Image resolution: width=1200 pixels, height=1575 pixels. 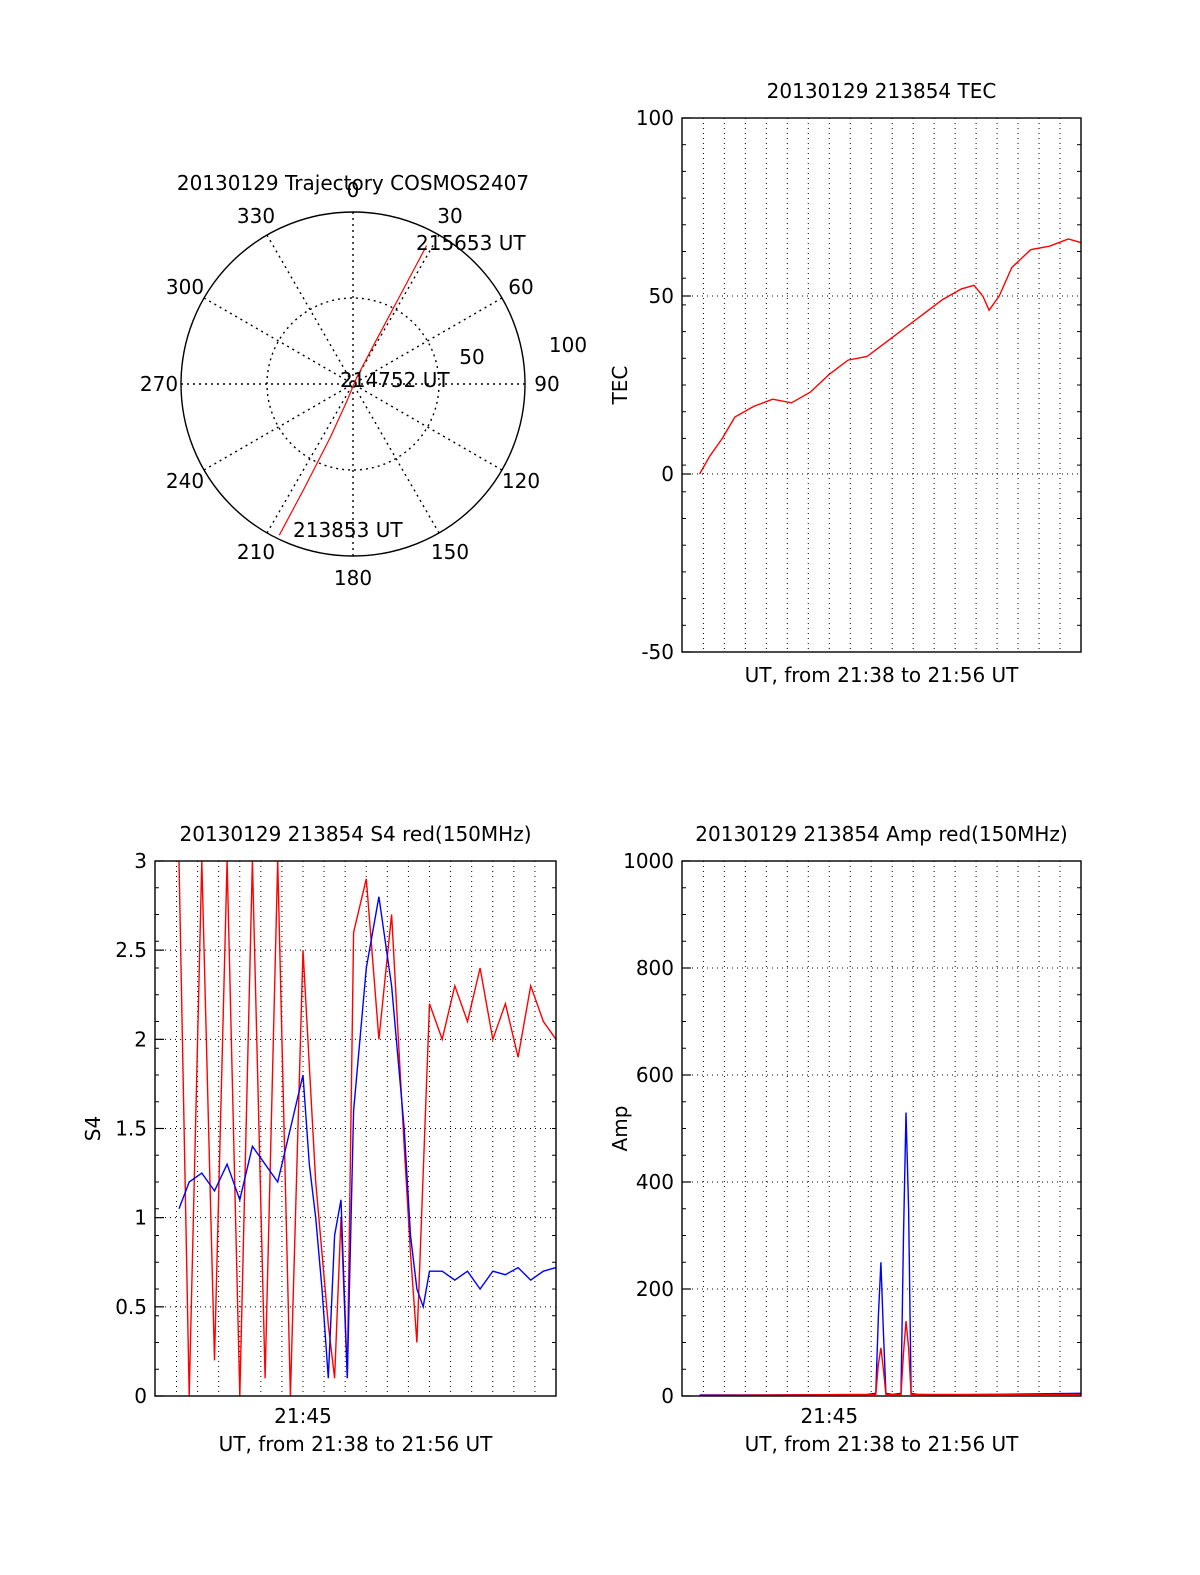 What do you see at coordinates (655, 1182) in the screenshot?
I see `y-tick-label: 400` at bounding box center [655, 1182].